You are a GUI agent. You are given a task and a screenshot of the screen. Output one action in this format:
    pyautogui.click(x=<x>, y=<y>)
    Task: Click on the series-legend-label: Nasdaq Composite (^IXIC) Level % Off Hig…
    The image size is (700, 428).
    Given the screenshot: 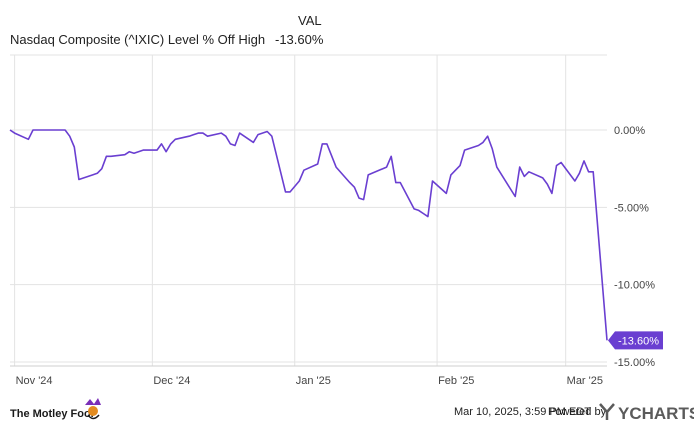 What is the action you would take?
    pyautogui.click(x=138, y=39)
    